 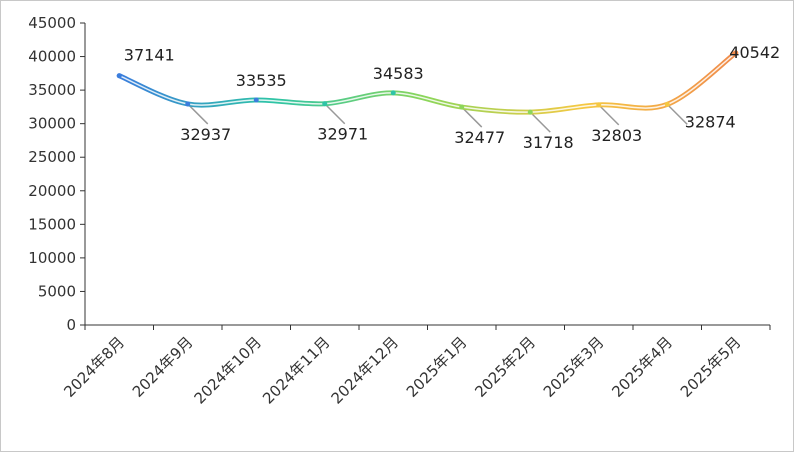 What do you see at coordinates (642, 367) in the screenshot?
I see `x-tick-label: 2025年4月` at bounding box center [642, 367].